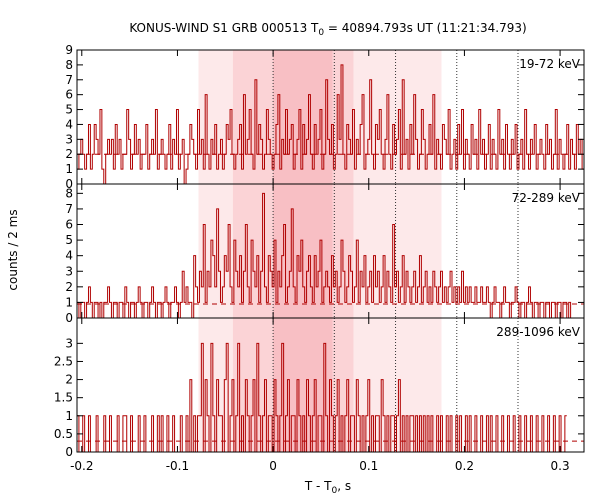 The image size is (600, 500). I want to click on y-tick-label: 2.5, so click(63, 361).